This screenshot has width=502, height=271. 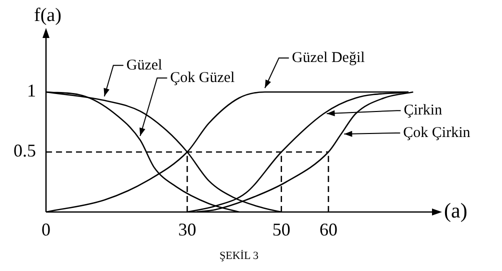 I want to click on y-tick-label: 0.5, so click(x=25, y=150).